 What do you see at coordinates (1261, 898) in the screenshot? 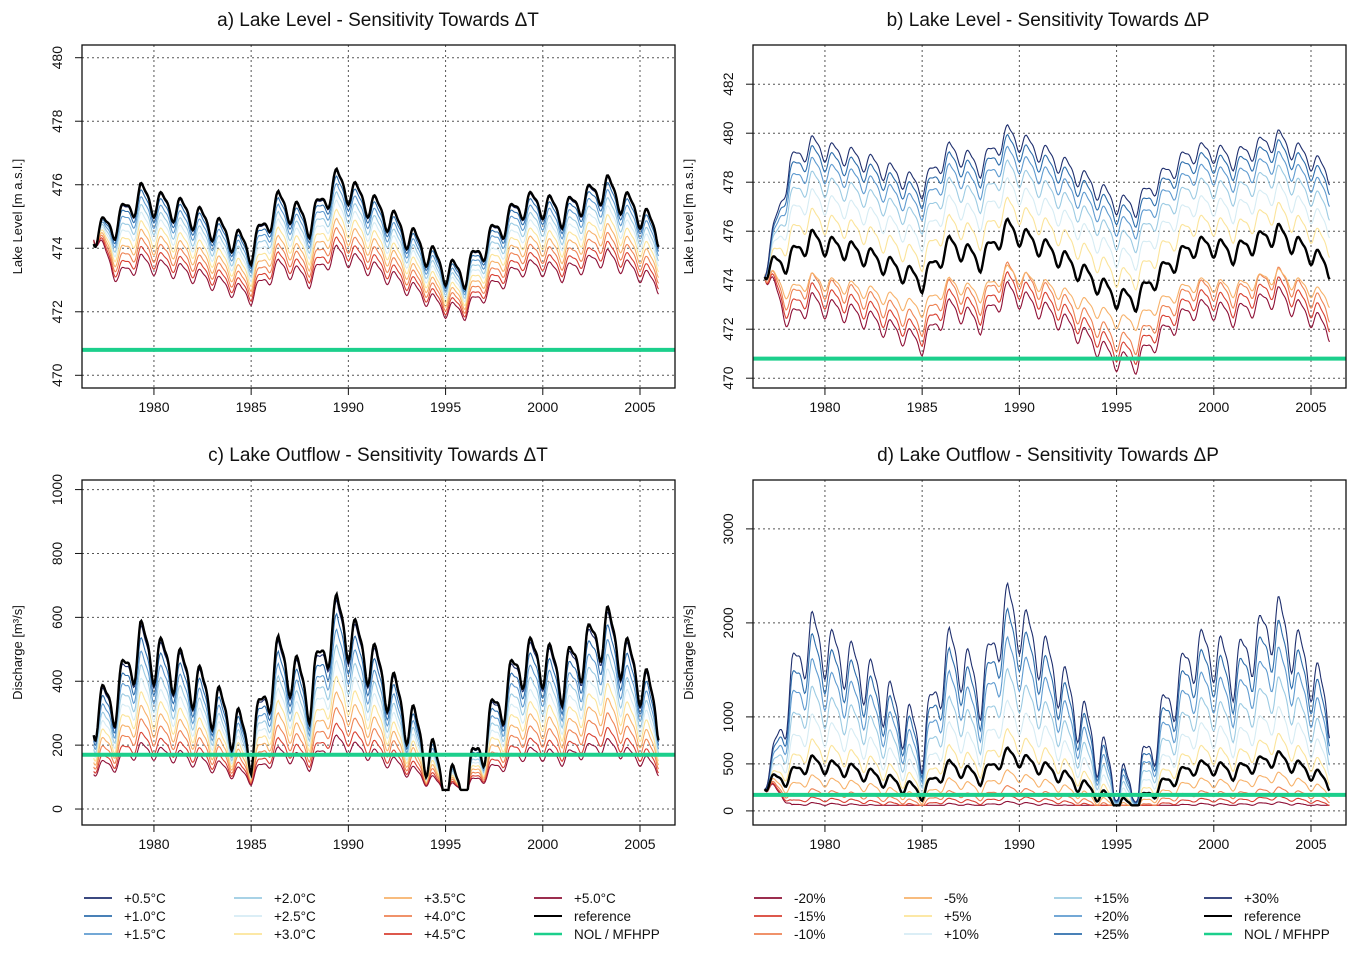
I see `legend-label: +30%` at bounding box center [1261, 898].